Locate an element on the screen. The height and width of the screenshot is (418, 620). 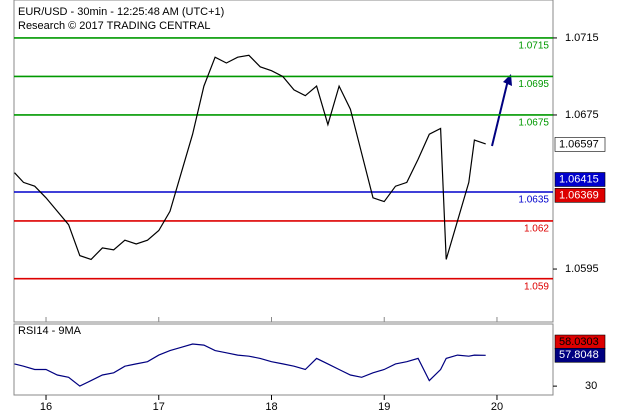
x-tick-label: 17 is located at coordinates (159, 407).